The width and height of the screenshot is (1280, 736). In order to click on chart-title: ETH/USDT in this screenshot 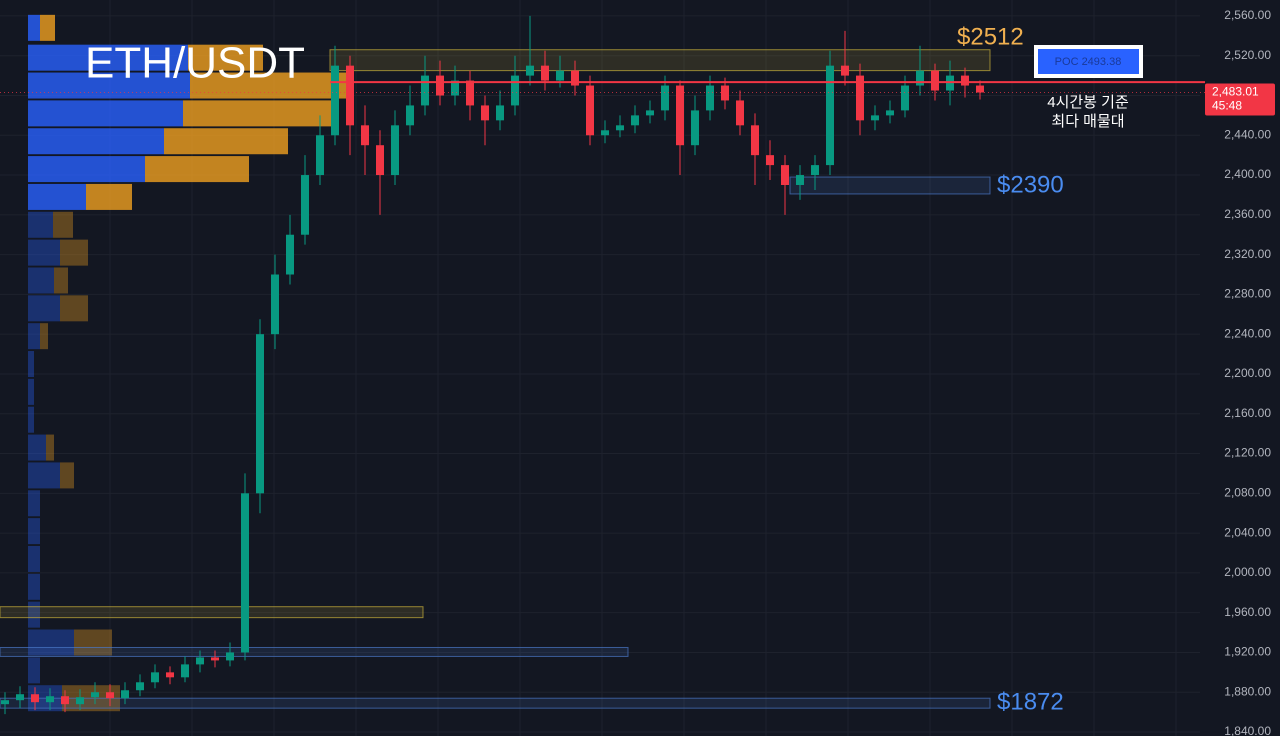, I will do `click(195, 63)`.